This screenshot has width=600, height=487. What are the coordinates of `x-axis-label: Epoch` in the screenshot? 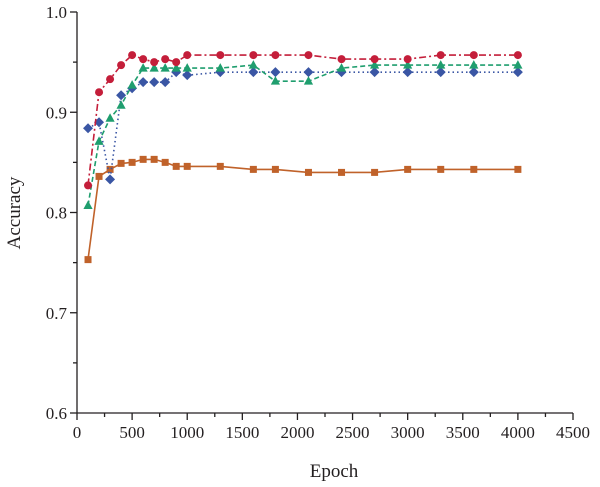 It's located at (334, 471).